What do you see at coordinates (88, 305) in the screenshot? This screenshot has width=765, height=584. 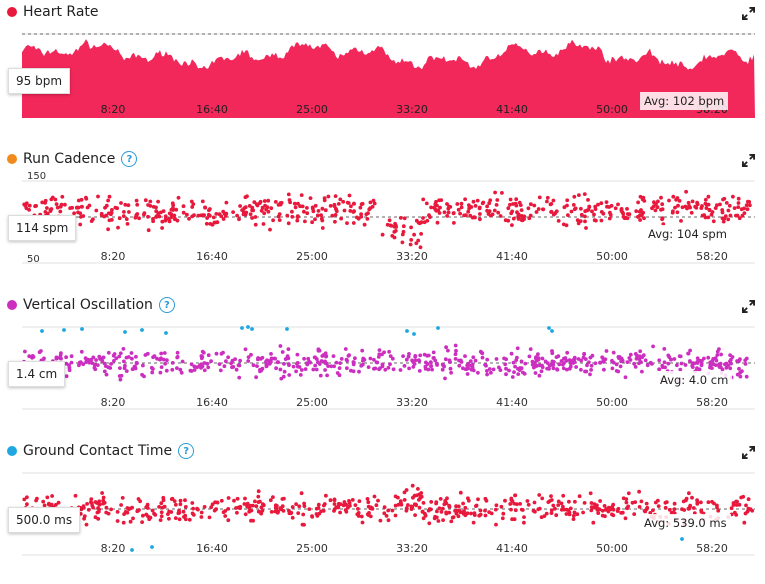 I see `panel-title: Vertical Oscillation` at bounding box center [88, 305].